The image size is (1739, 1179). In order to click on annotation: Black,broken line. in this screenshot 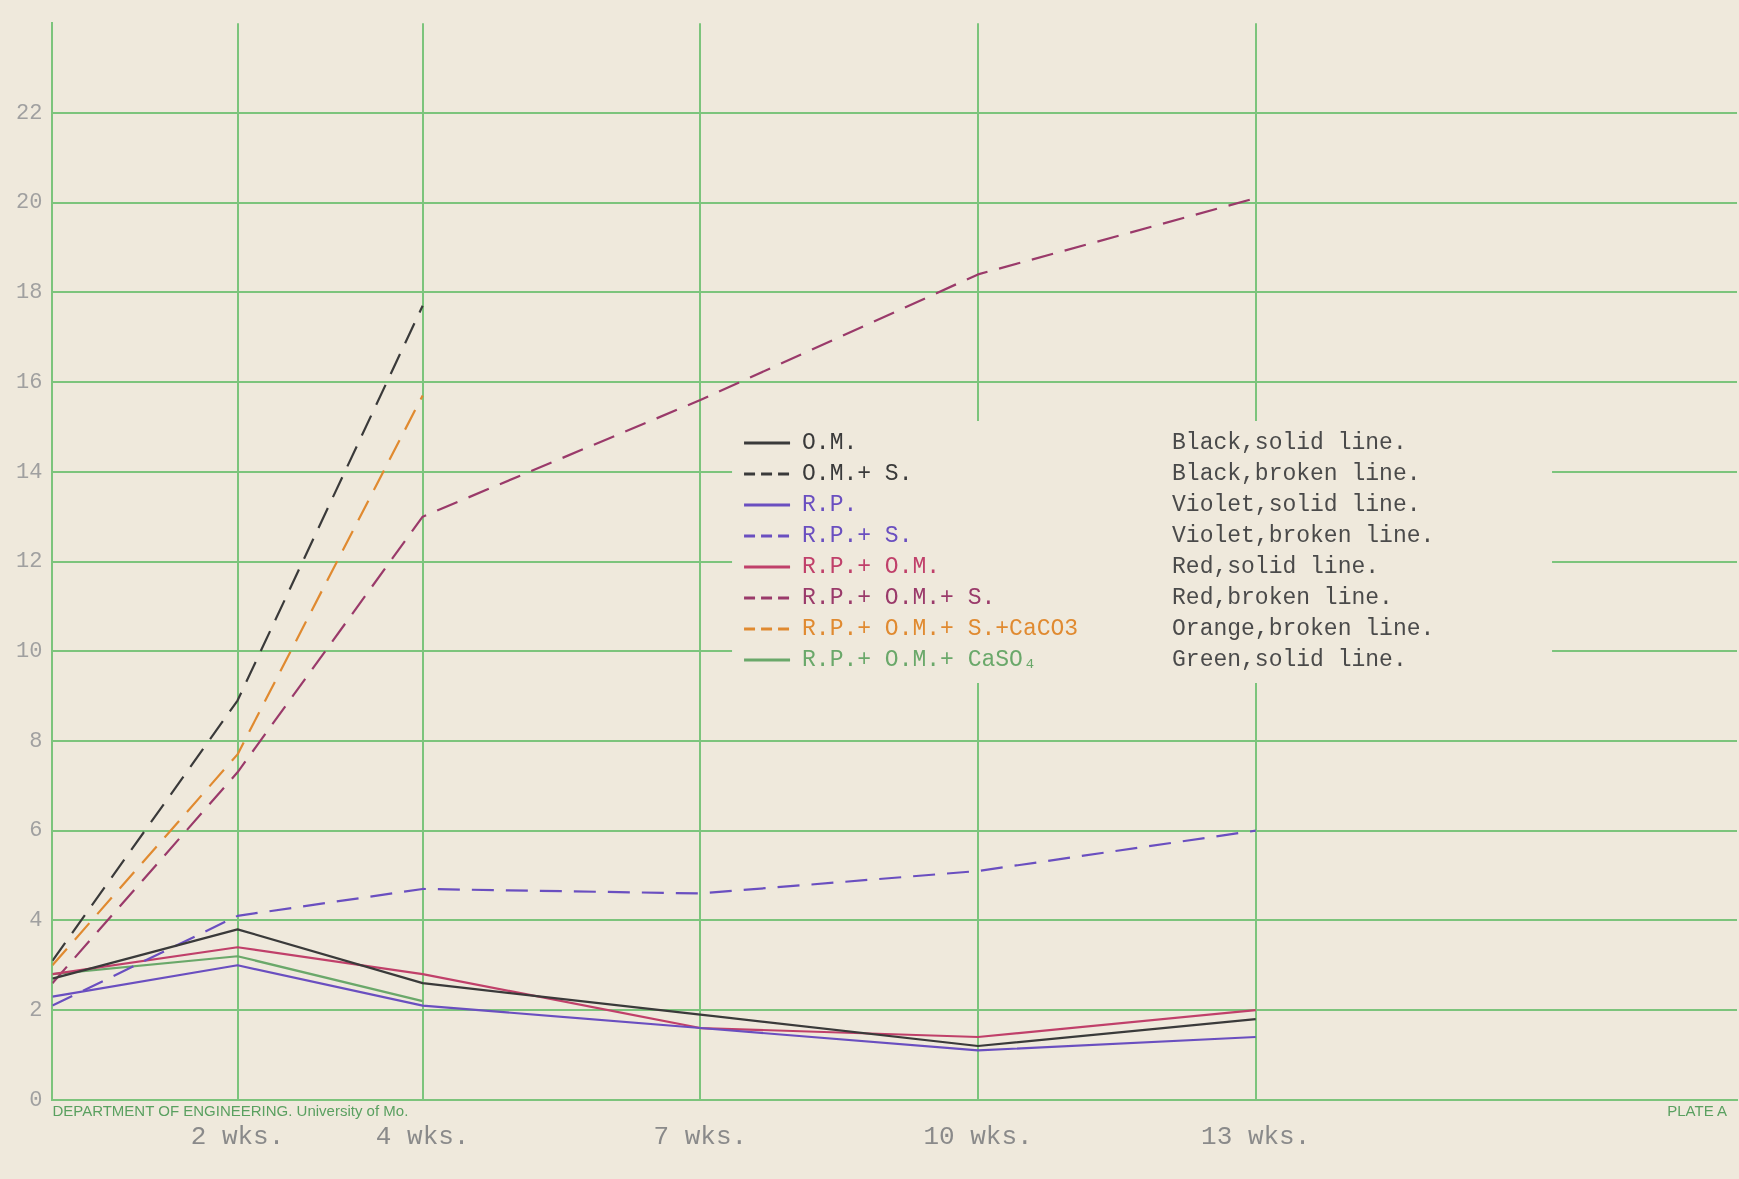, I will do `click(1296, 474)`.